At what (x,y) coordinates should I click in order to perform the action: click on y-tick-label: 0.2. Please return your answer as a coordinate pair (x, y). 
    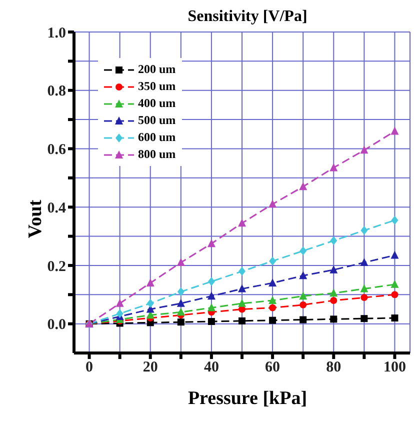
    Looking at the image, I should click on (56, 266).